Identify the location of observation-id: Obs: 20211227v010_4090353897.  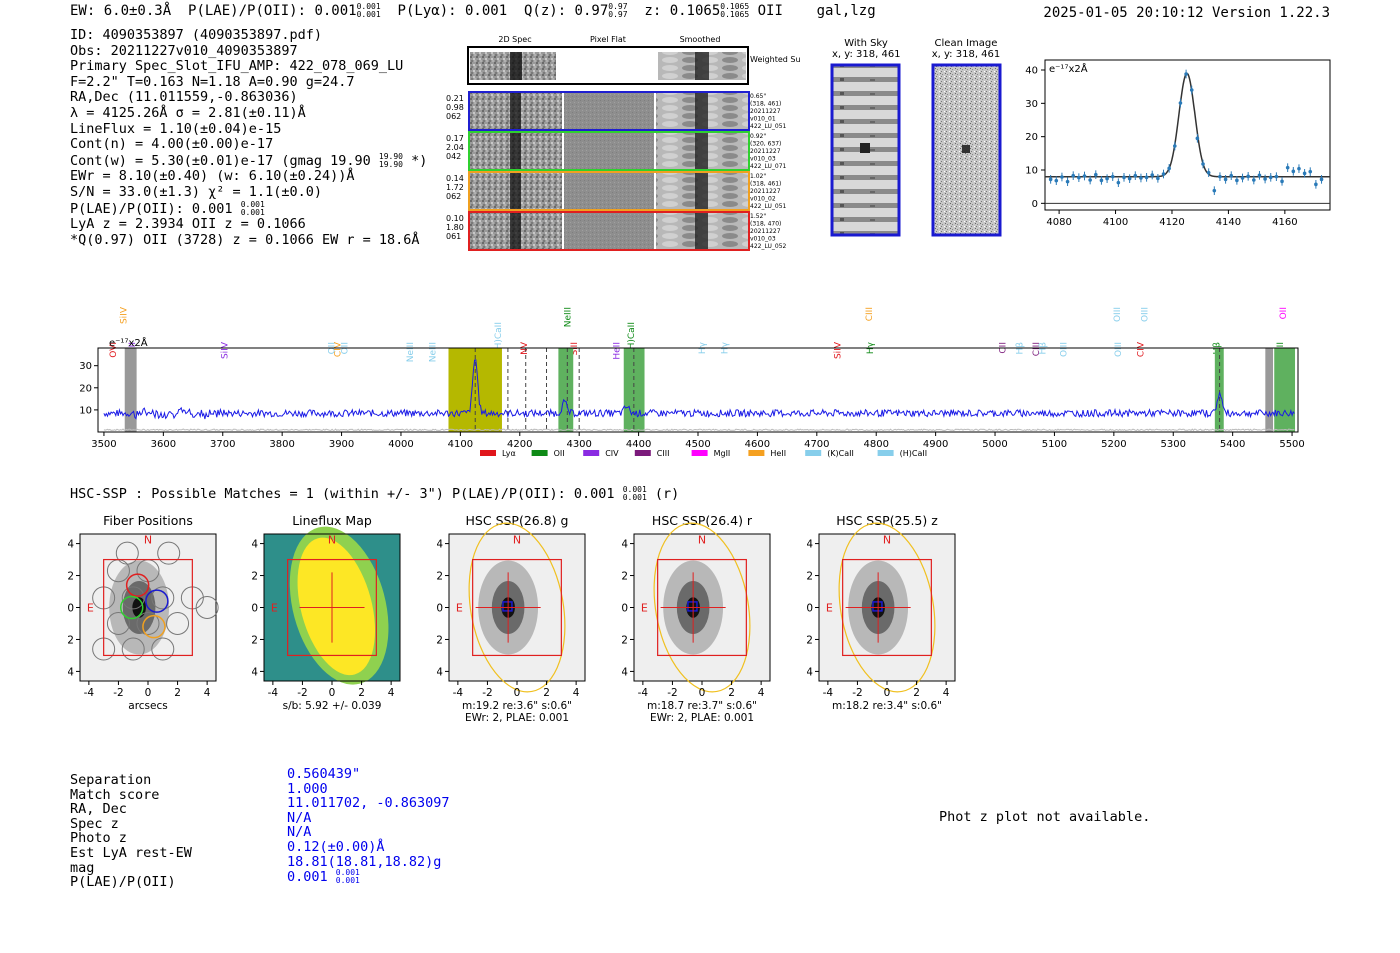
(184, 50).